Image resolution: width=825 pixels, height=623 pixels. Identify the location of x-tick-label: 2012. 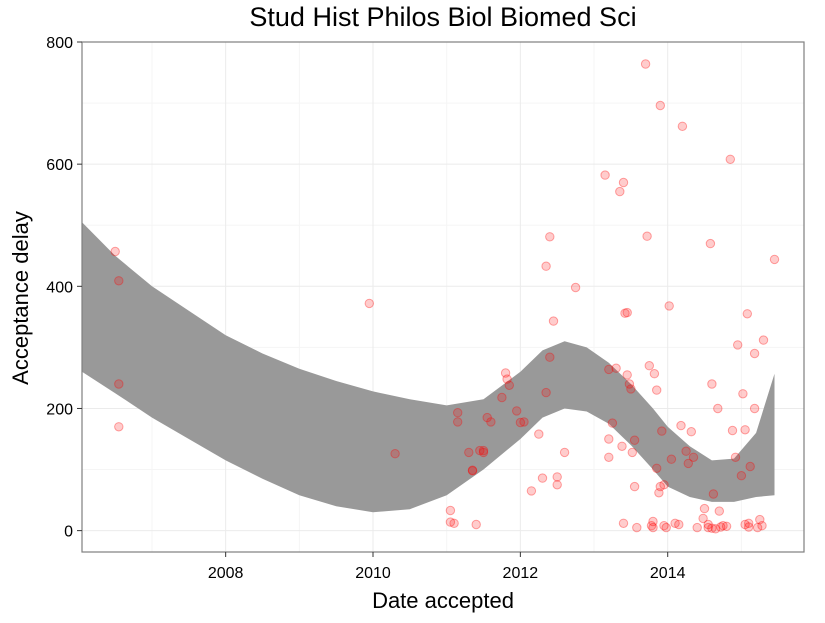
(521, 573).